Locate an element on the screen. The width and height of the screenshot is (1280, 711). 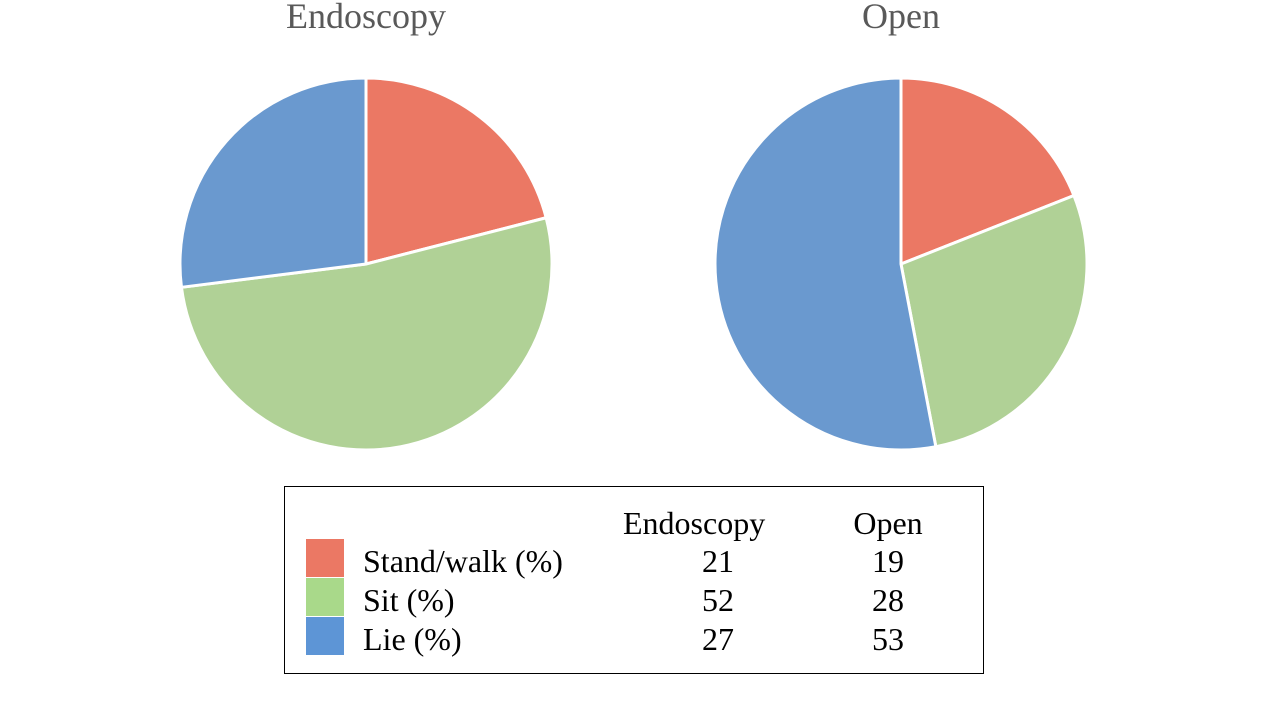
value-endoscopy-stand-walk: 21 is located at coordinates (718, 561).